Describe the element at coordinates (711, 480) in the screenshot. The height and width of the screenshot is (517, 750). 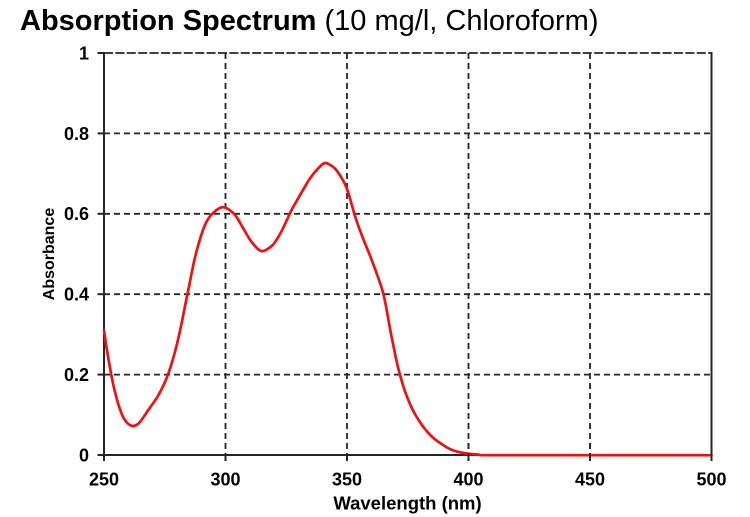
I see `svg-text: 500` at that location.